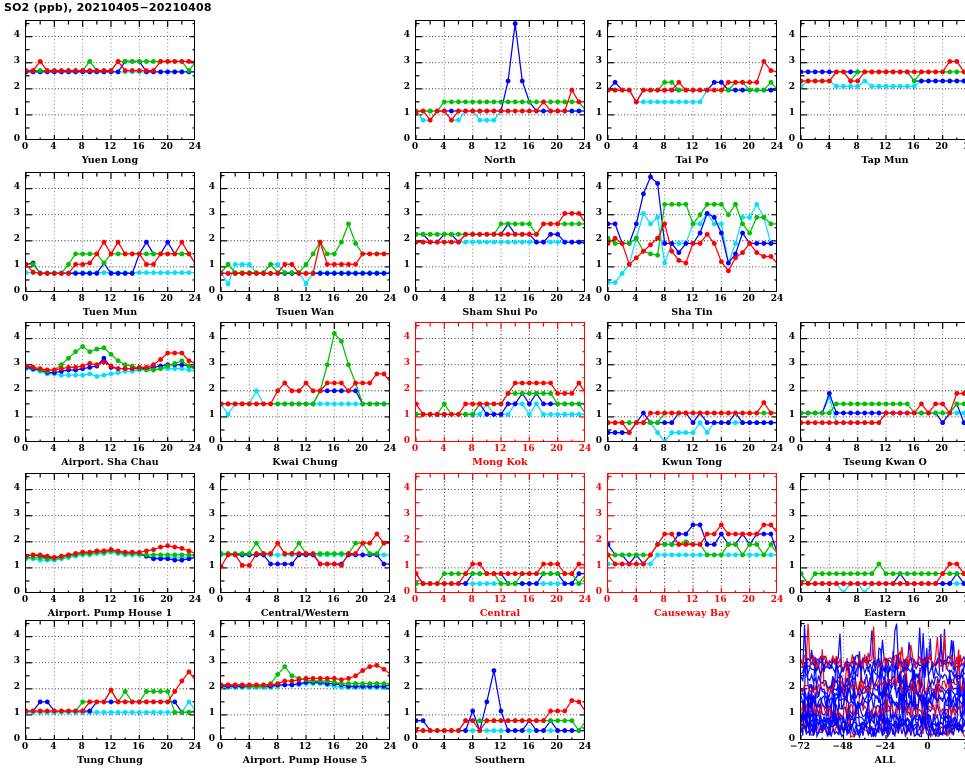 The width and height of the screenshot is (965, 770). I want to click on panel-central: 0 1 2 3 4 0 4 8 12 16 20 24 Central, so click(497, 548).